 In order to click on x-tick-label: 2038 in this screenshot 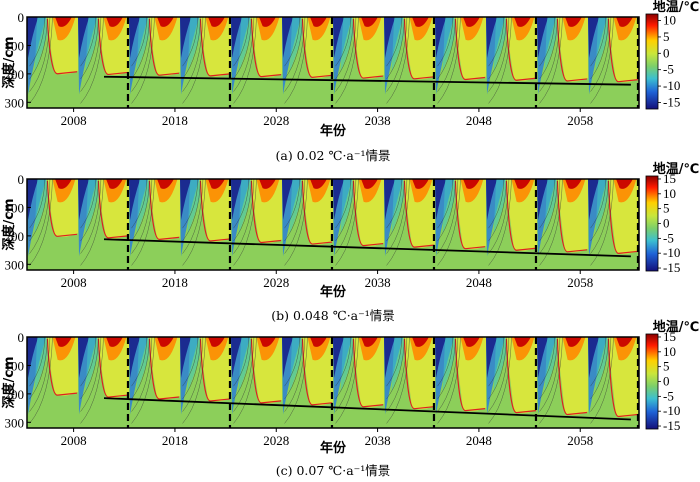, I will do `click(378, 282)`.